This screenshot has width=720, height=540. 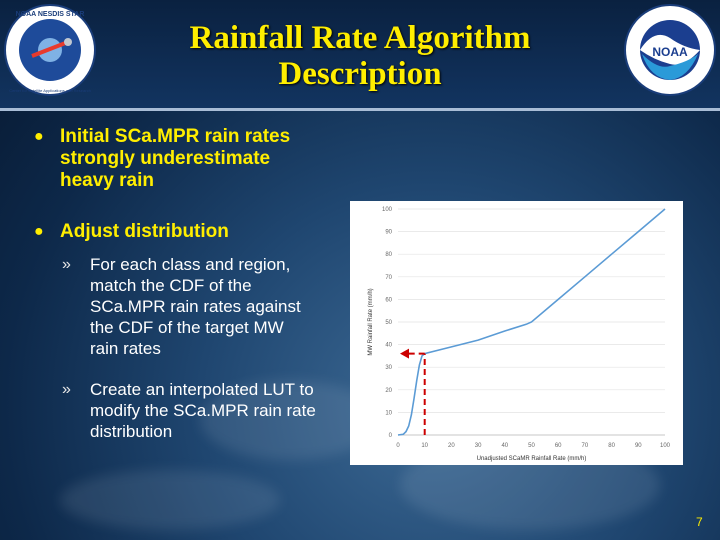 What do you see at coordinates (388, 413) in the screenshot?
I see `y-tick-label: 10` at bounding box center [388, 413].